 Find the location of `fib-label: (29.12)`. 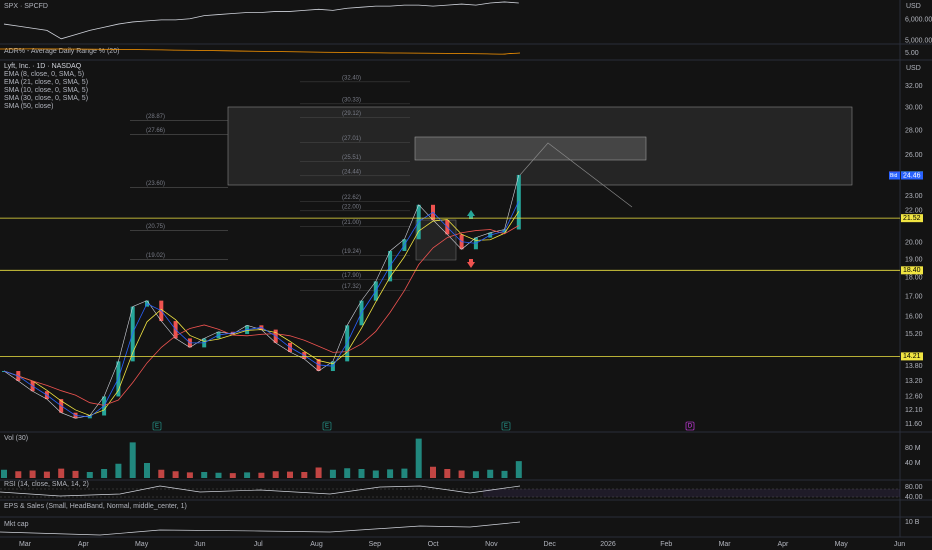

fib-label: (29.12) is located at coordinates (351, 114).